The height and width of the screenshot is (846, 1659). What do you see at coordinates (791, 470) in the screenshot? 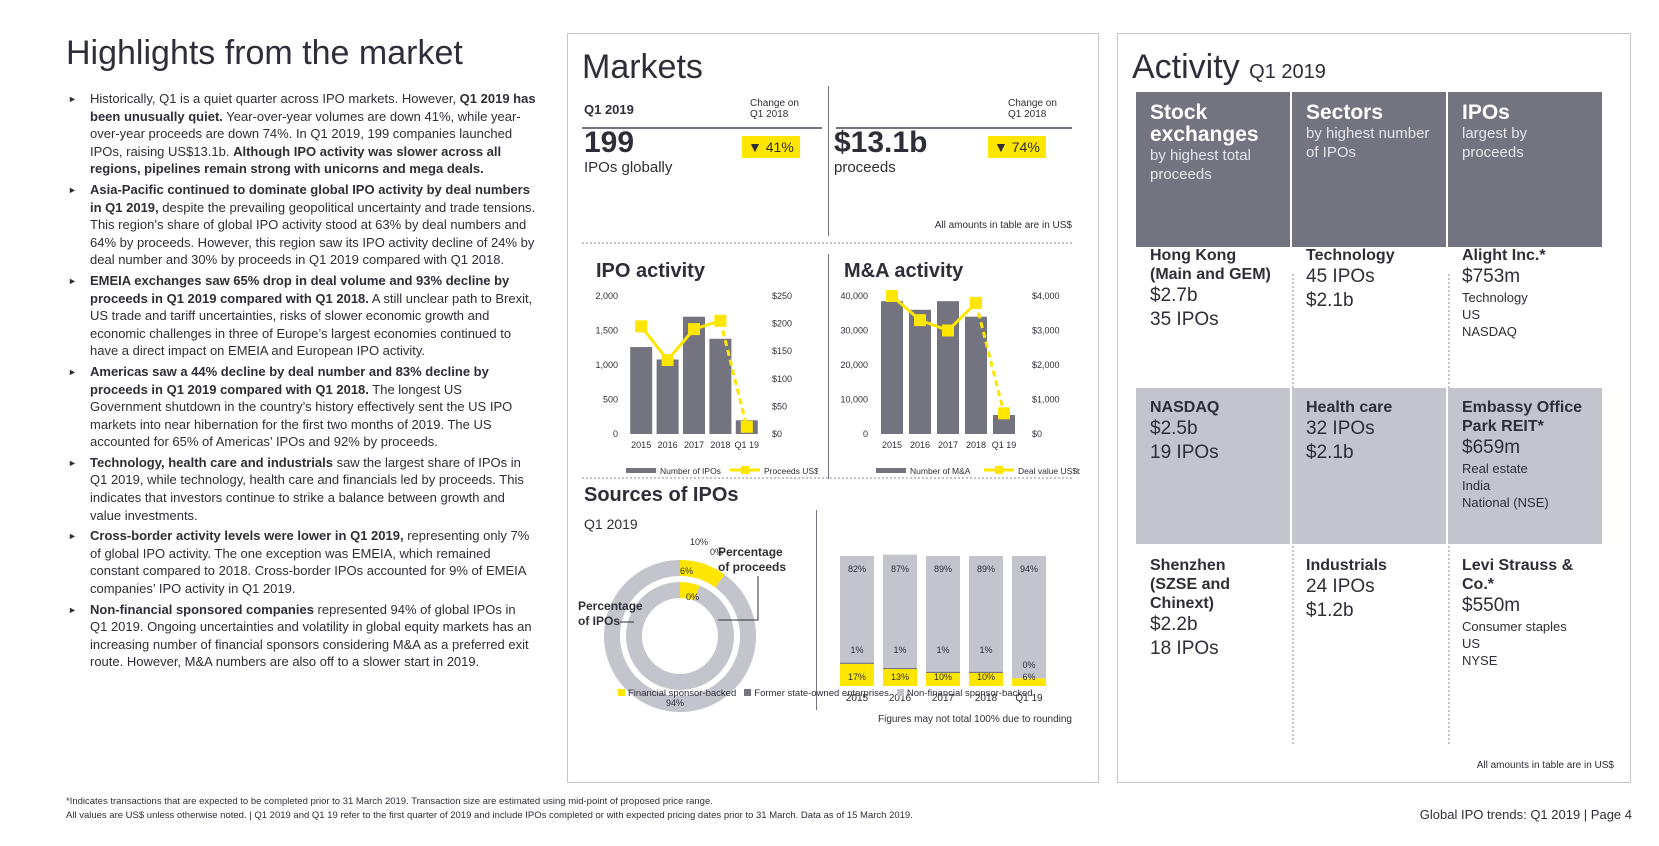
I see `legend-label: Proceeds US$b` at bounding box center [791, 470].